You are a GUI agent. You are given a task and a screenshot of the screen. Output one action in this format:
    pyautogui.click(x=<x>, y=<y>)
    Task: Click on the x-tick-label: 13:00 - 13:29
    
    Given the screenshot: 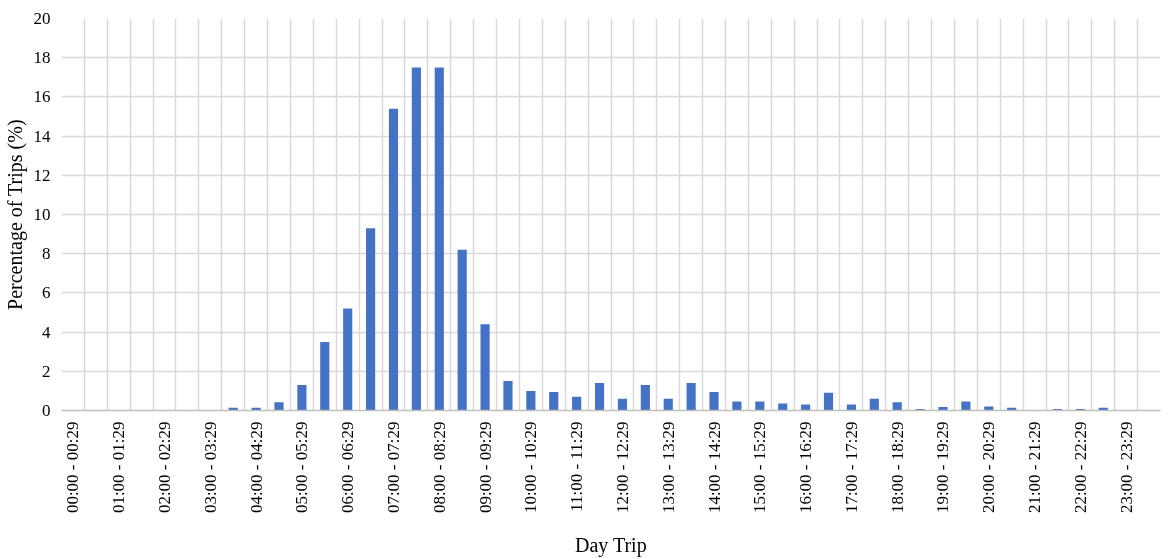 What is the action you would take?
    pyautogui.click(x=668, y=467)
    